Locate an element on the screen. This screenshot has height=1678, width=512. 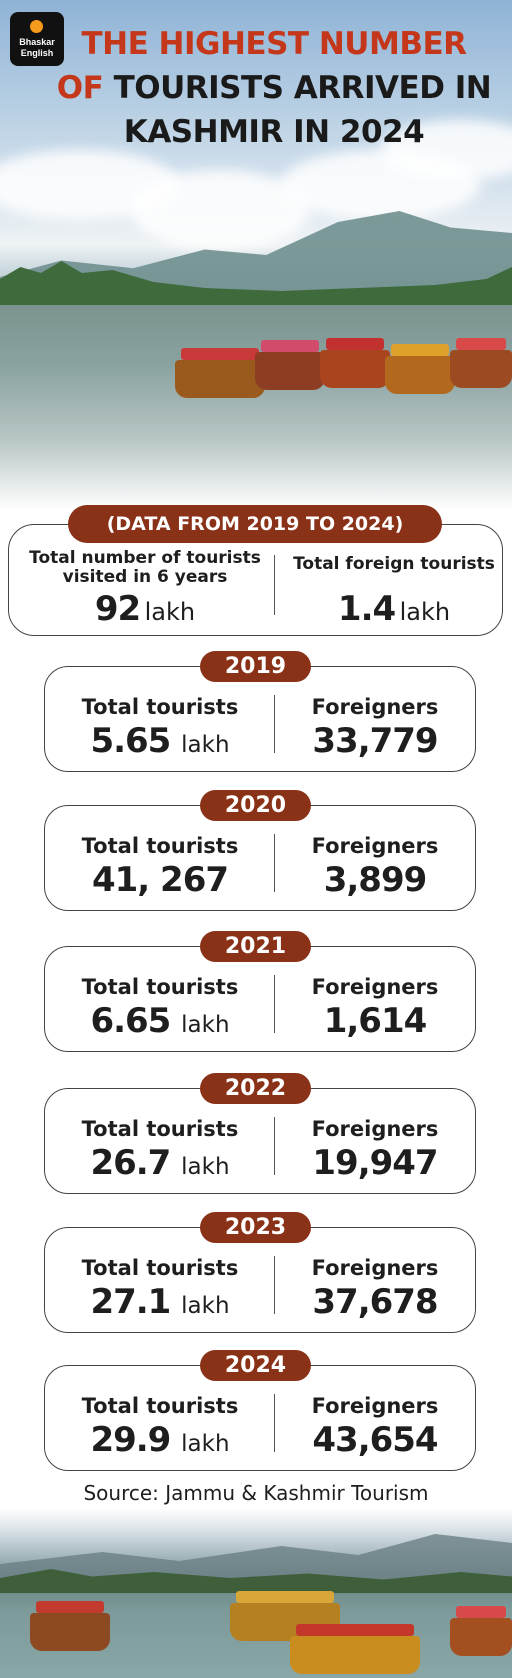
foreign-tourists-value: 1.4 lakh is located at coordinates (394, 609).